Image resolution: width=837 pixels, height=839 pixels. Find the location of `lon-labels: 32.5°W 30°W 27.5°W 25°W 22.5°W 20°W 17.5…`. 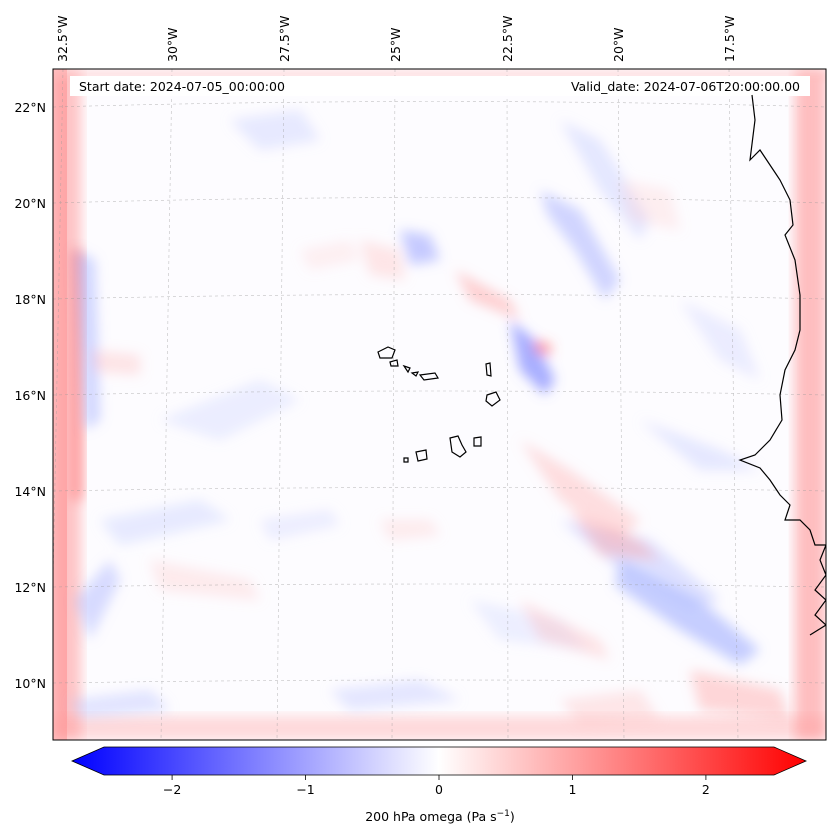

lon-labels: 32.5°W 30°W 27.5°W 25°W 22.5°W 20°W 17.5… is located at coordinates (396, 39).